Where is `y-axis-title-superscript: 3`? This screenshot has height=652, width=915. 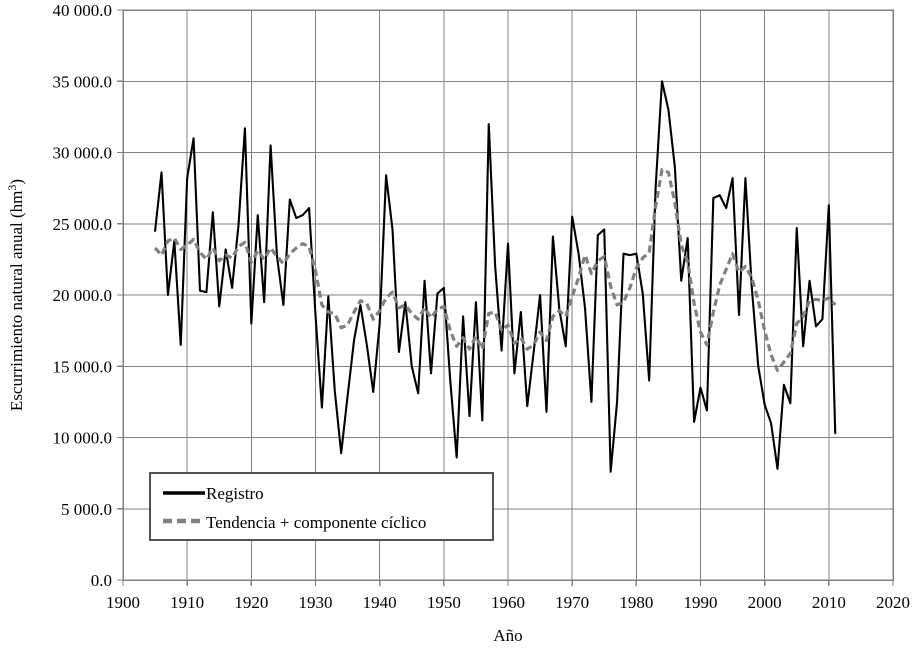 y-axis-title-superscript: 3 is located at coordinates (12, 188).